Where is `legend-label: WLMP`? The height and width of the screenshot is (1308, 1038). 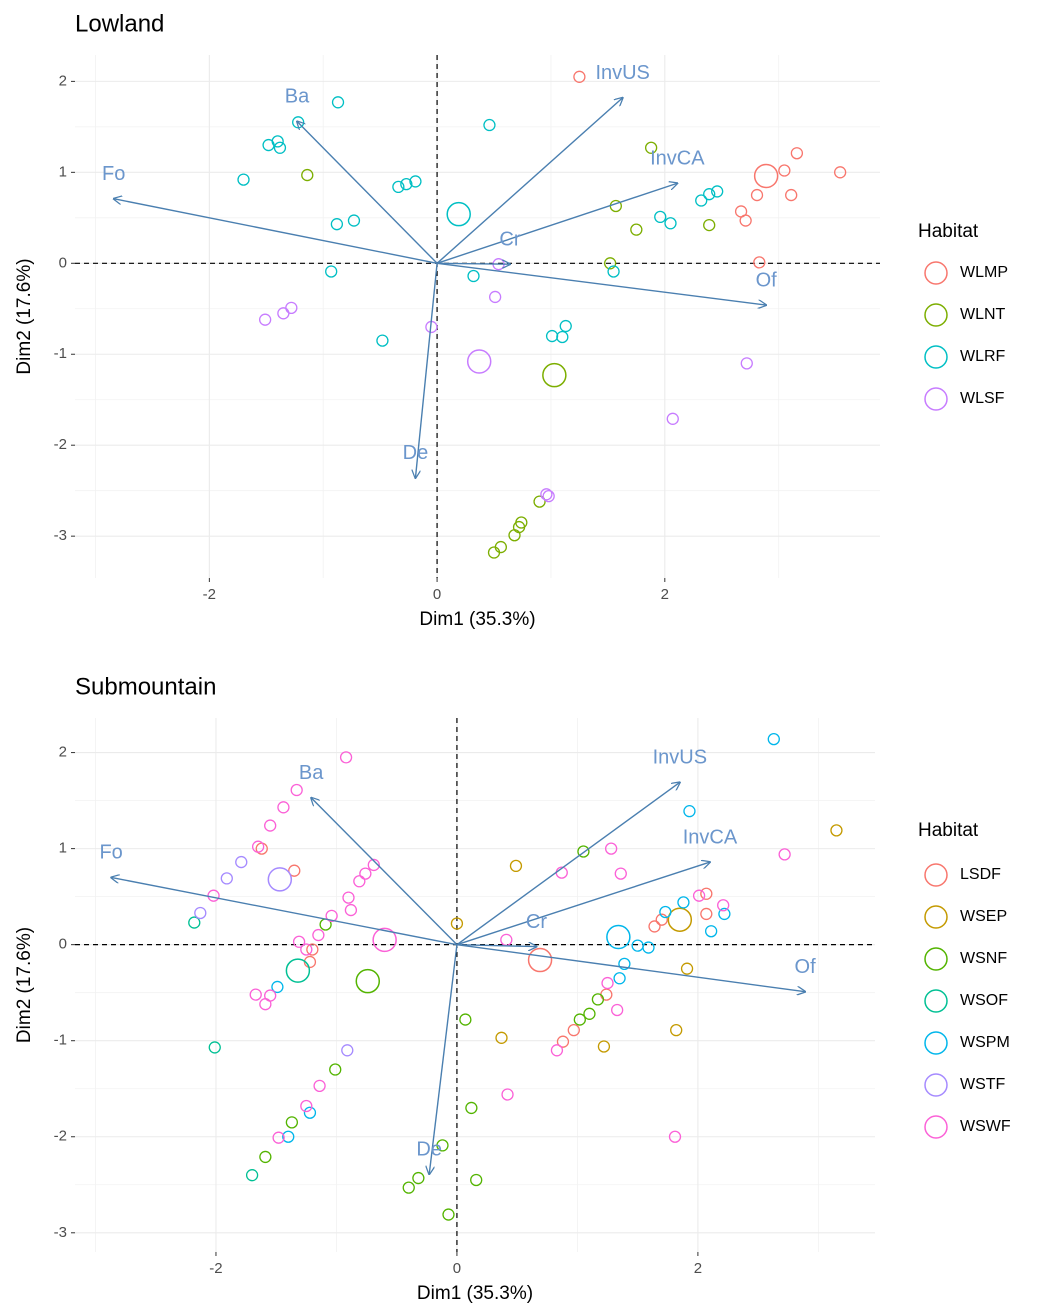
legend-label: WLMP is located at coordinates (984, 272).